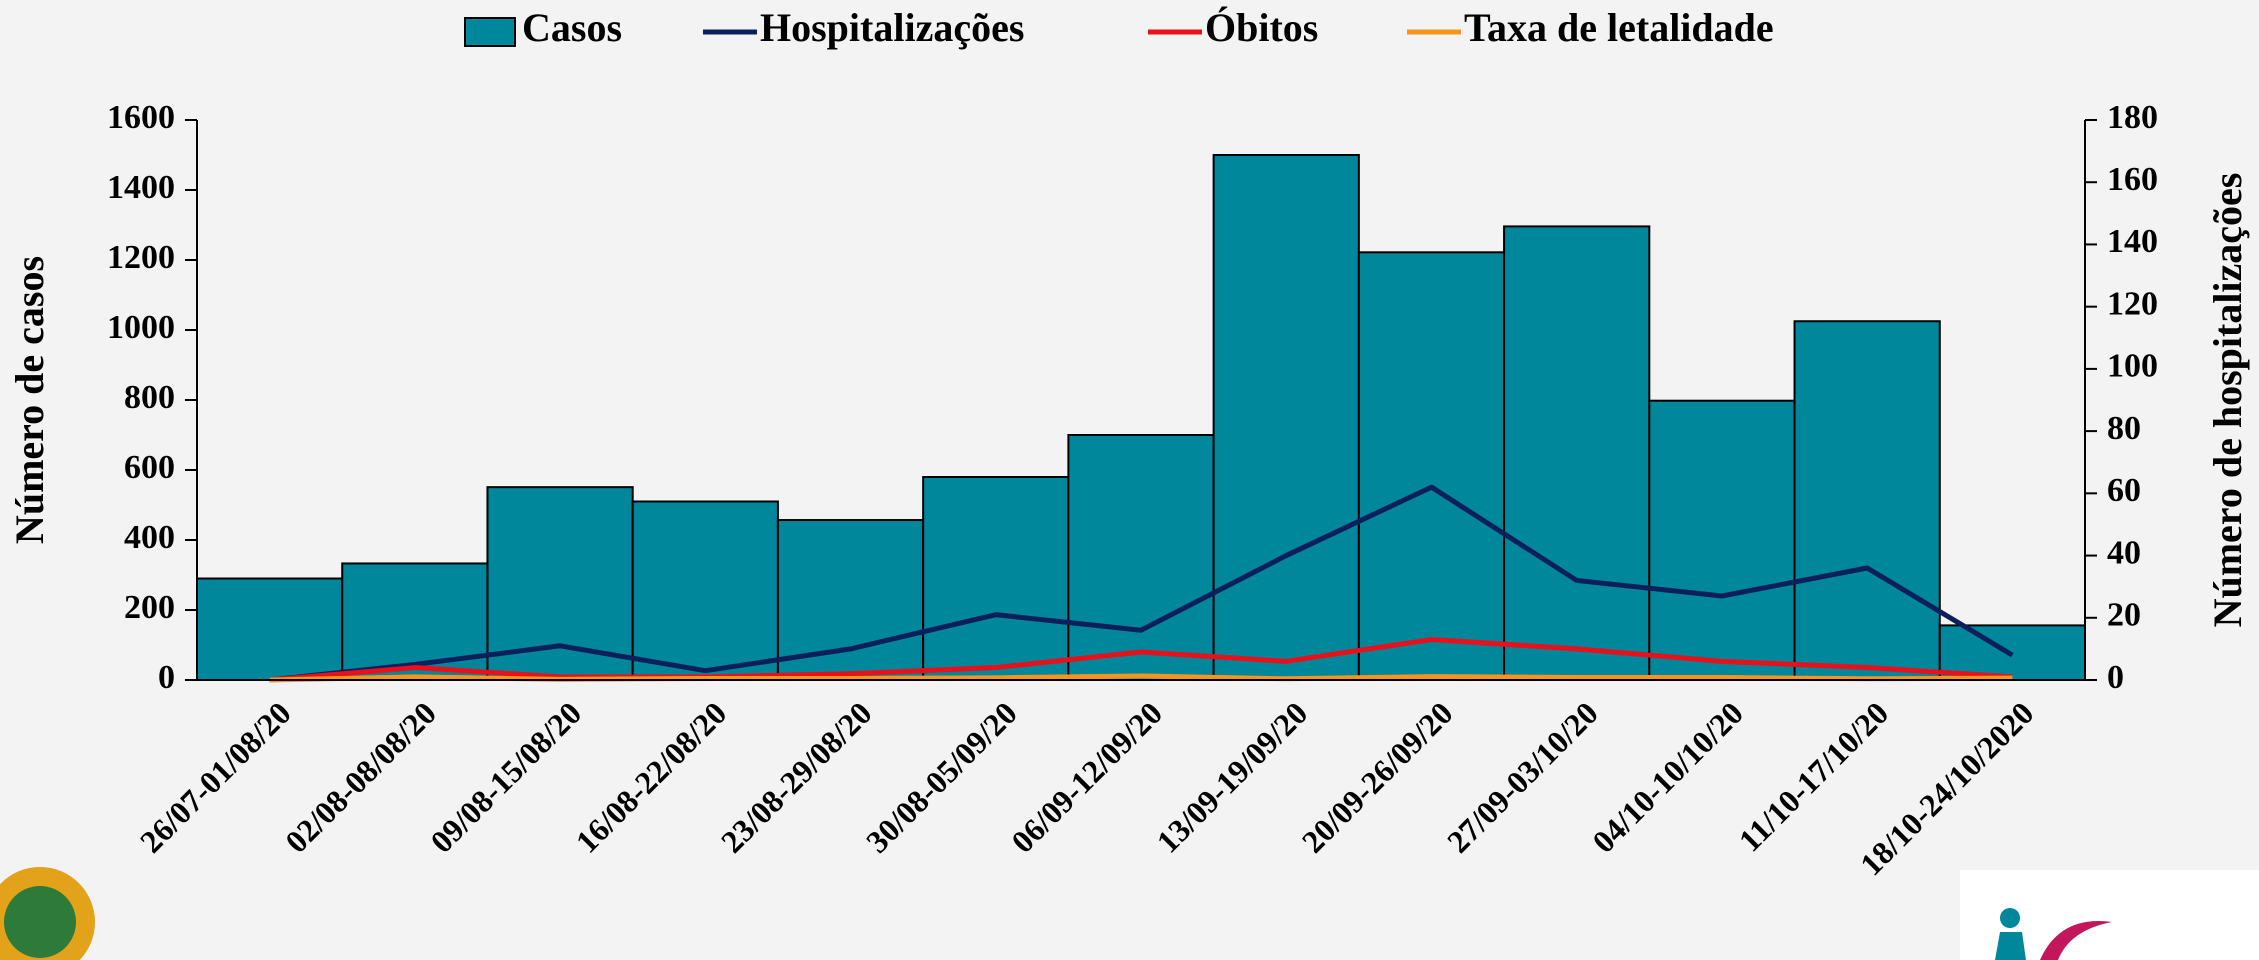  I want to click on y2-tick-label: 80, so click(2124, 428).